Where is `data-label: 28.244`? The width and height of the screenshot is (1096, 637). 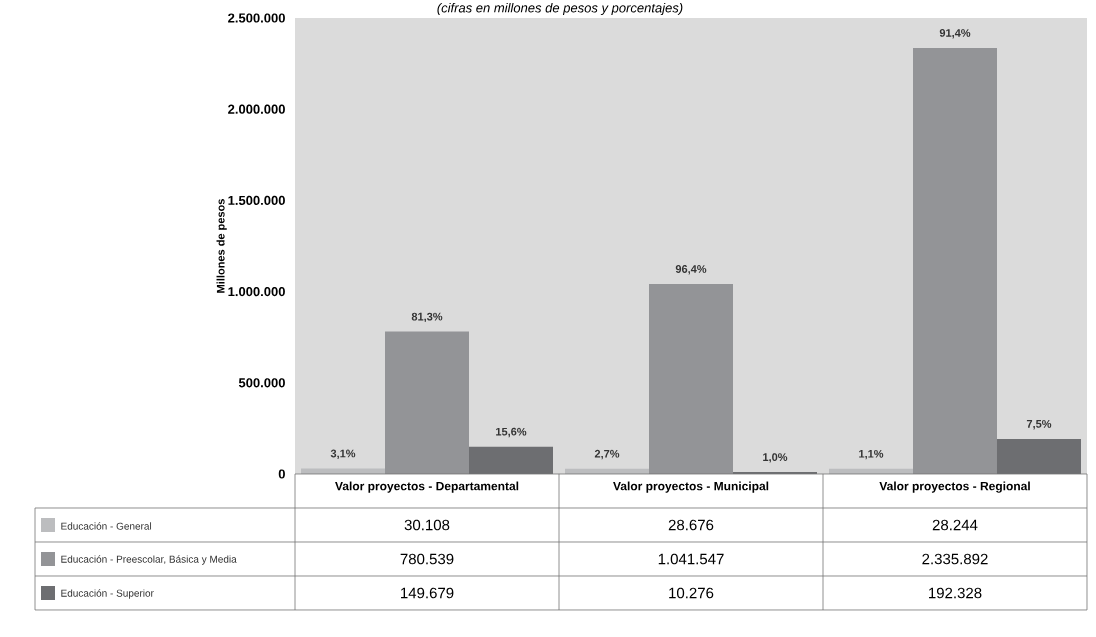 data-label: 28.244 is located at coordinates (955, 525).